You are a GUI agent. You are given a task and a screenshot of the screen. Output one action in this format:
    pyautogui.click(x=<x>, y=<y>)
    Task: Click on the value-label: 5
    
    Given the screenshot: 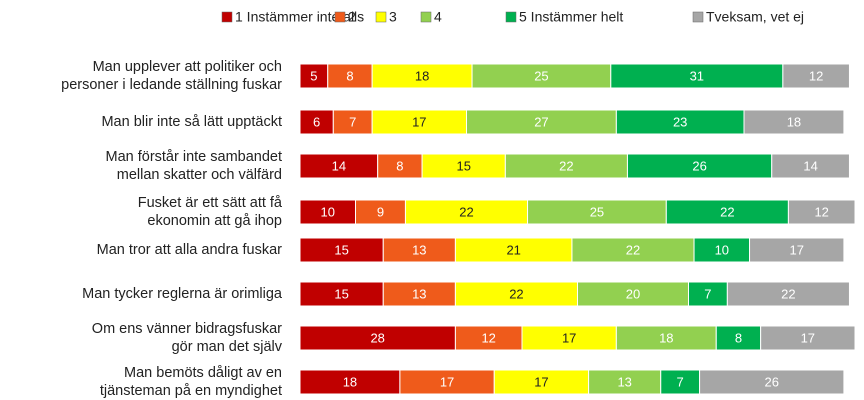 What is the action you would take?
    pyautogui.click(x=313, y=75)
    